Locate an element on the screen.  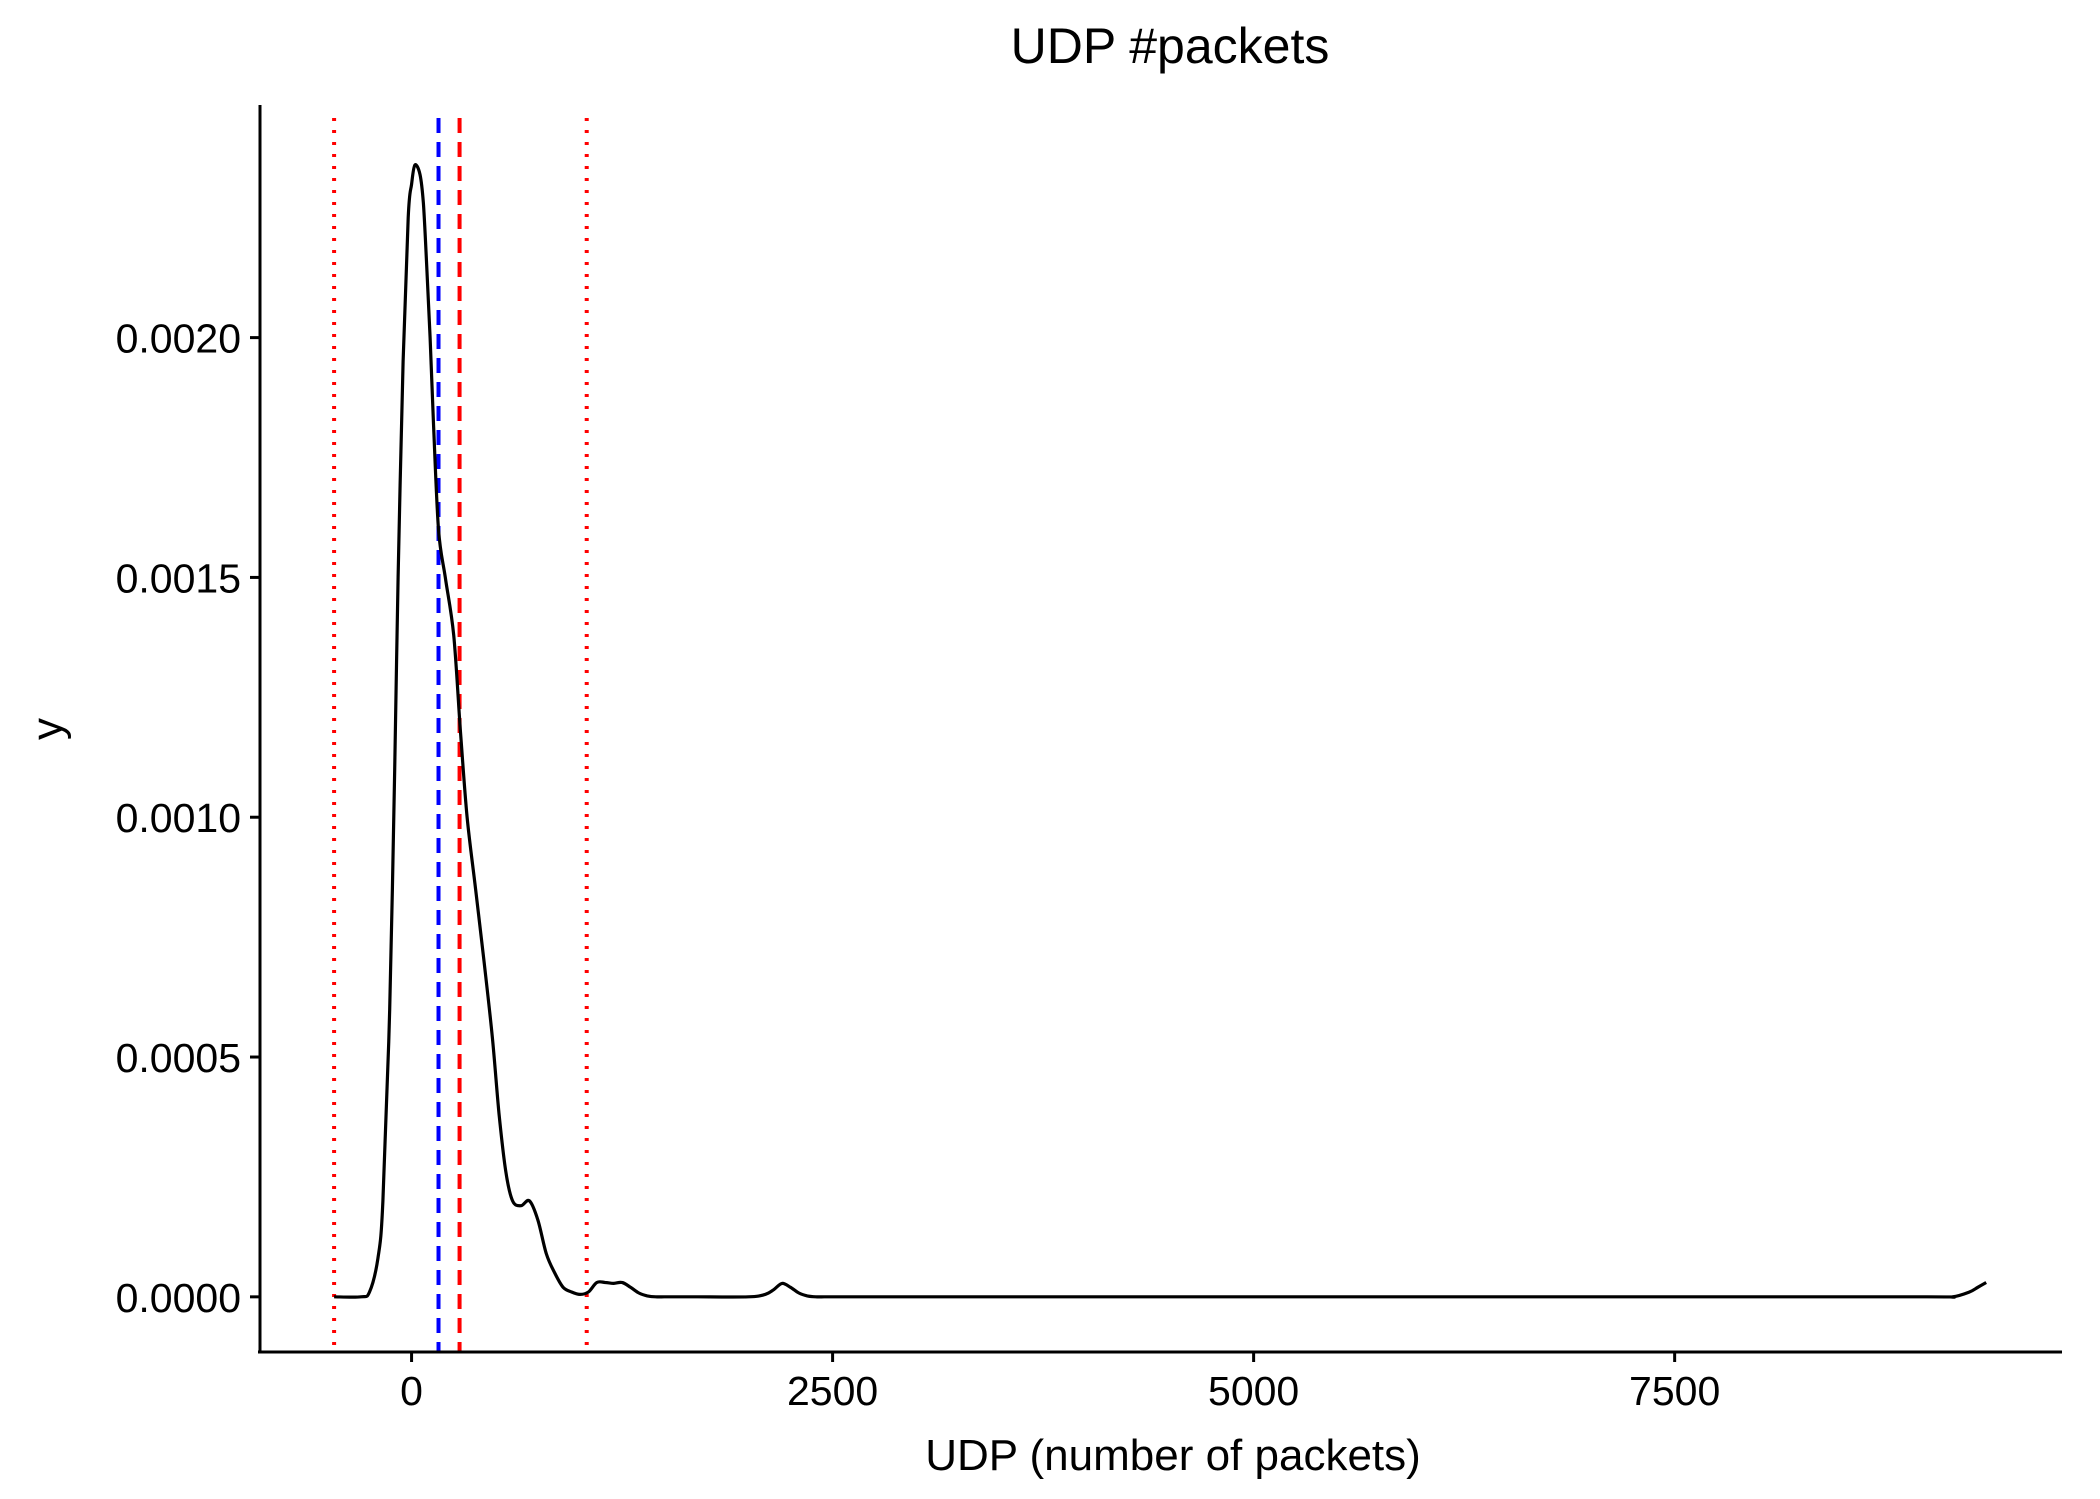
x-axis-ticks: 0 2500 5000 7500 is located at coordinates (1060, 1383).